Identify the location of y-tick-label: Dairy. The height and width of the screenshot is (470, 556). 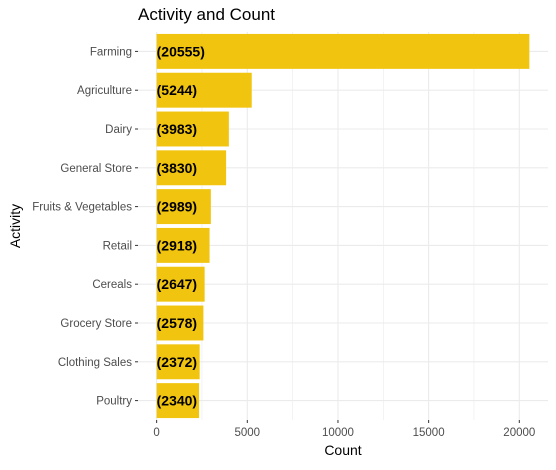
(118, 130).